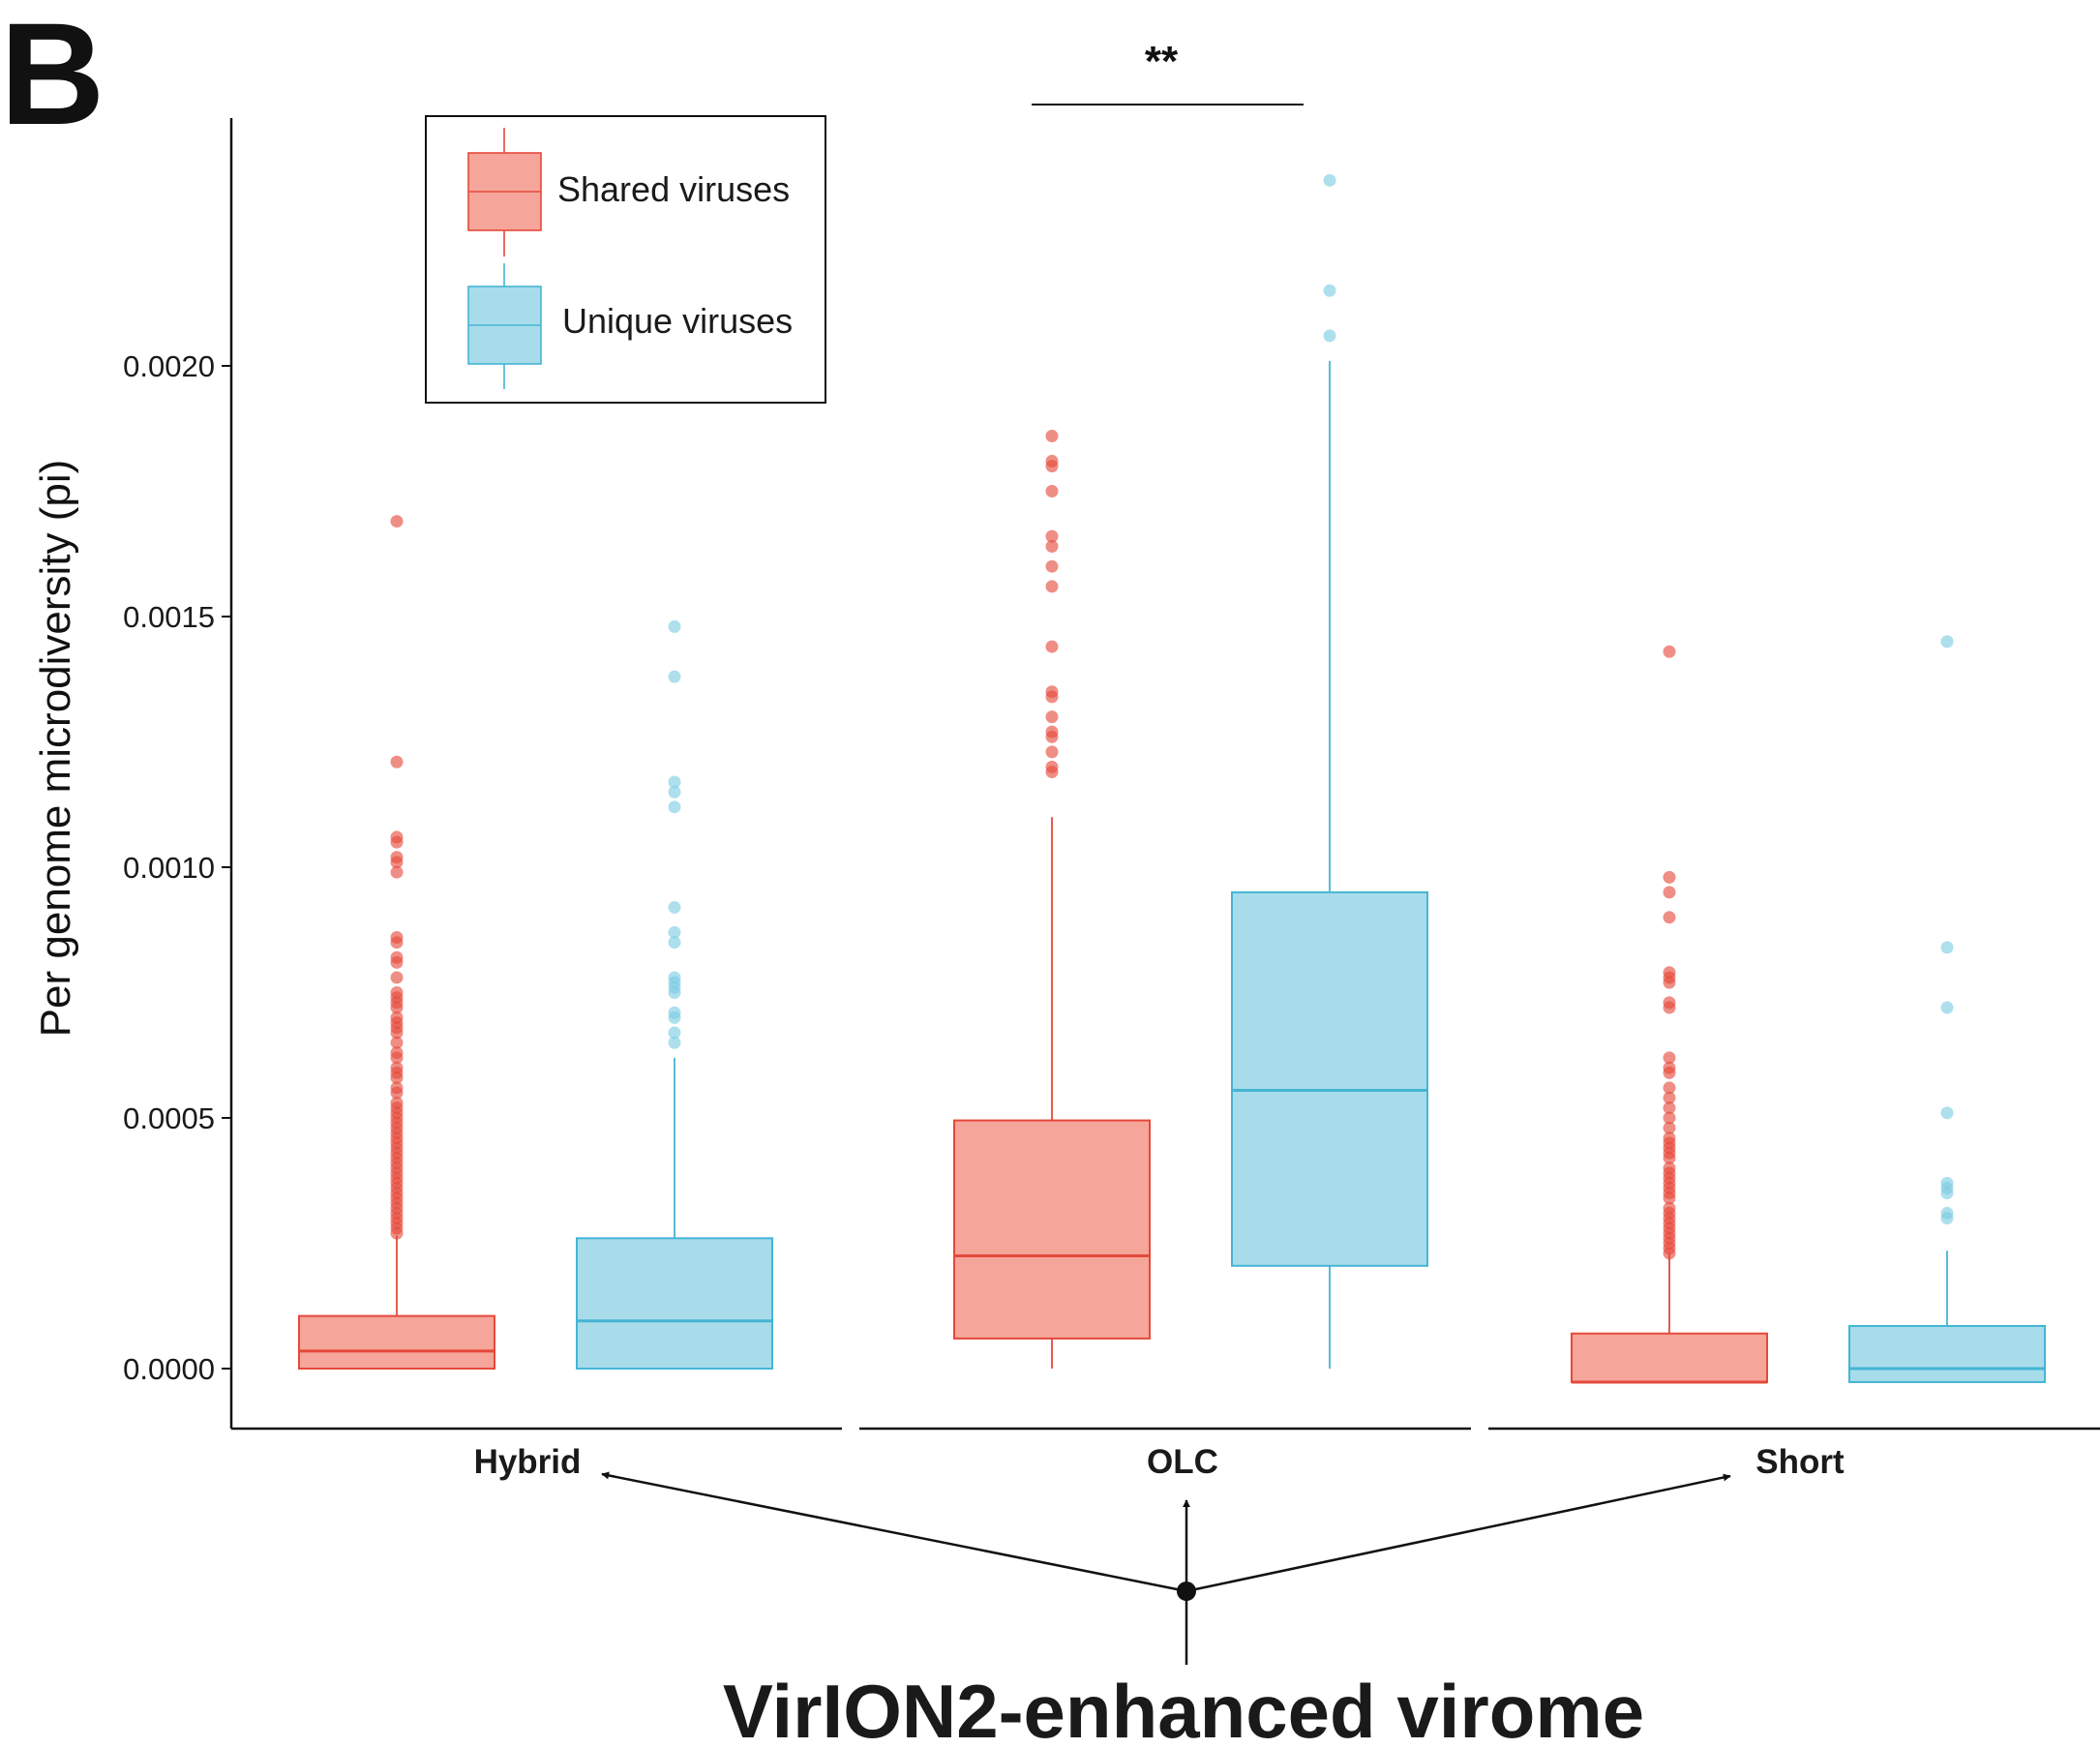 The height and width of the screenshot is (1748, 2100). I want to click on y-tick-label: 0.0015, so click(169, 617).